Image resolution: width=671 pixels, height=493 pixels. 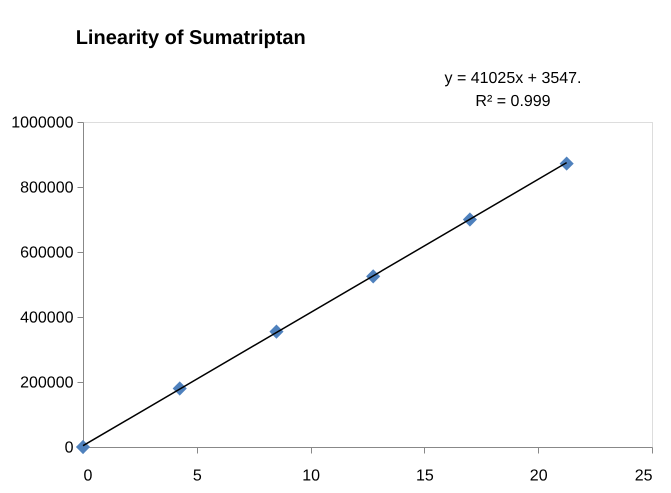 I want to click on text: R² = 0.999, so click(x=513, y=101).